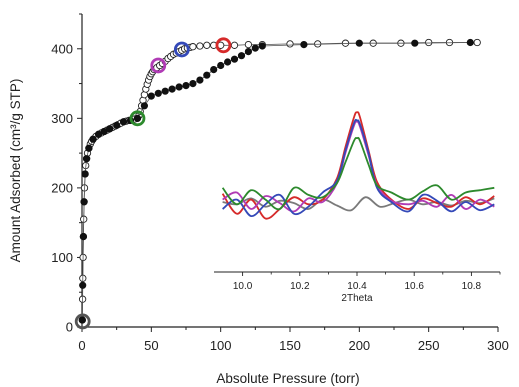 Image resolution: width=519 pixels, height=387 pixels. What do you see at coordinates (472, 286) in the screenshot?
I see `inset-x-tick-label: 10.8` at bounding box center [472, 286].